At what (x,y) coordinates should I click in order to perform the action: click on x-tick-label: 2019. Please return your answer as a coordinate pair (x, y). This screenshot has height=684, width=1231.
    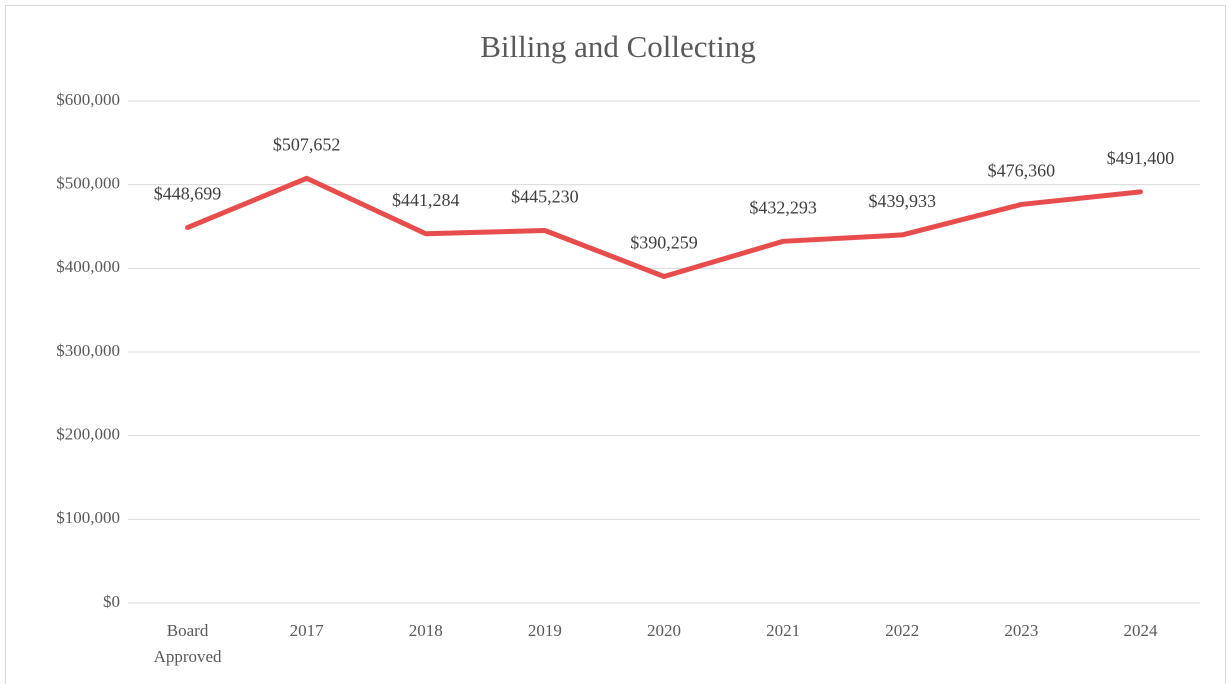
    Looking at the image, I should click on (545, 630).